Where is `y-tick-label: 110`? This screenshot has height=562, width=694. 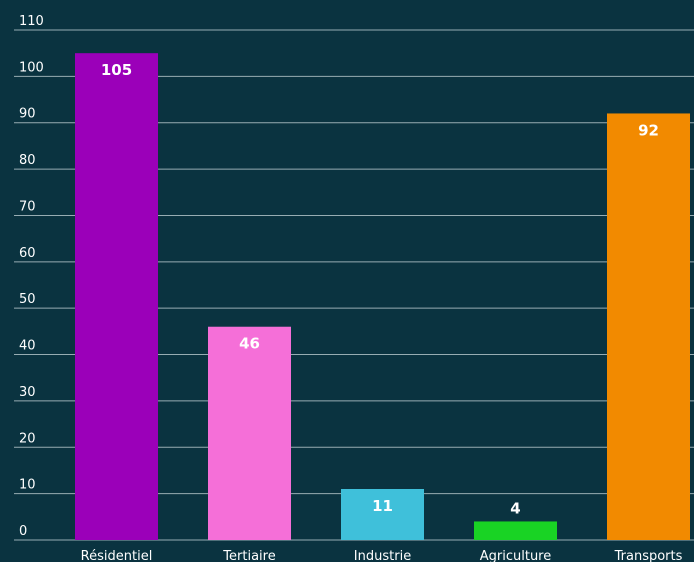
y-tick-label: 110 is located at coordinates (31, 21).